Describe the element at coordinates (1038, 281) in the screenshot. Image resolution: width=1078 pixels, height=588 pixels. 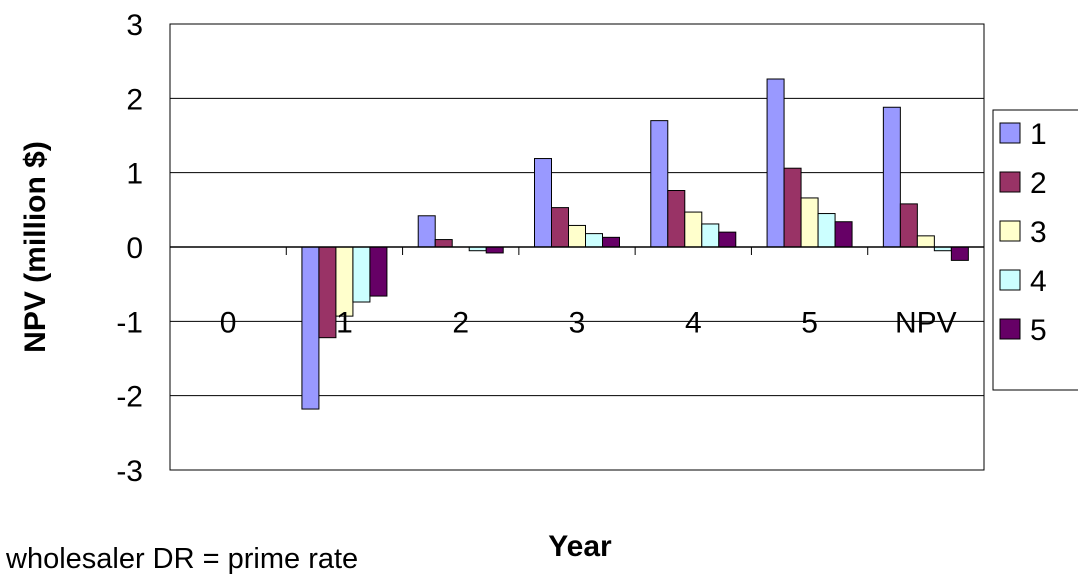
I see `legend-label: 4` at that location.